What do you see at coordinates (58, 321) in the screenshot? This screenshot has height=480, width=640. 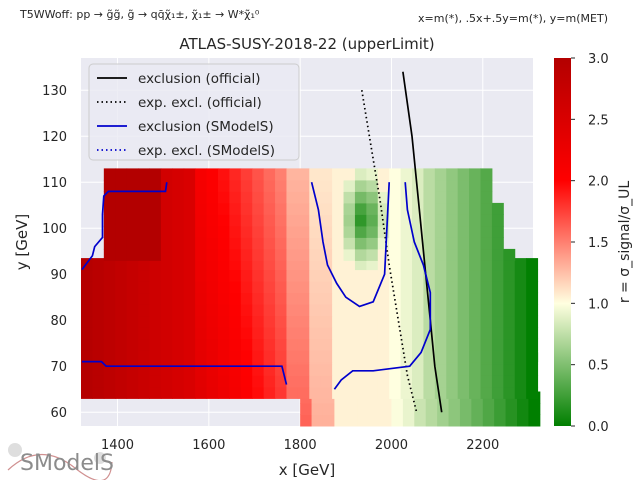 I see `y-tick-label: 80` at bounding box center [58, 321].